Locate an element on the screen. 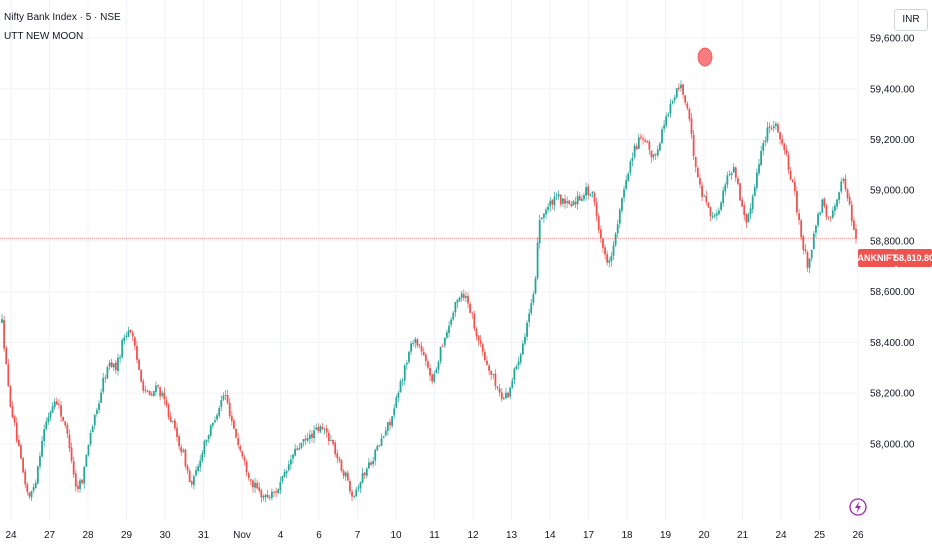  price-tag-text: 58,810.80 is located at coordinates (913, 258).